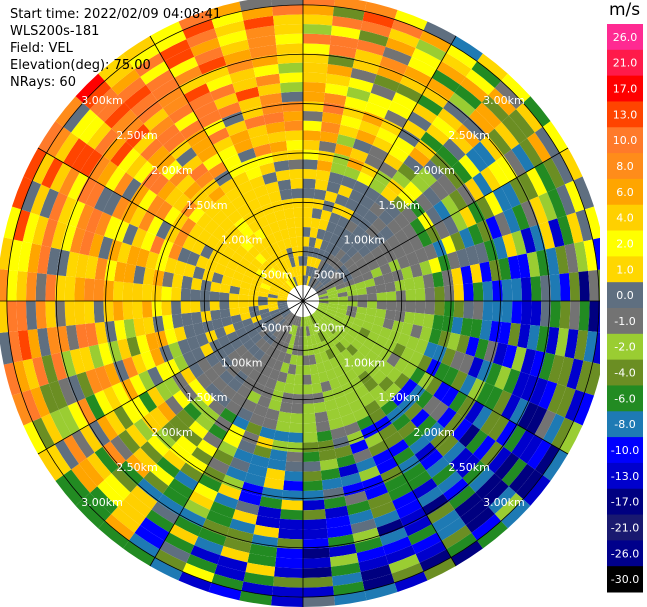  I want to click on colorbar-tick-label: 17.0, so click(625, 89).